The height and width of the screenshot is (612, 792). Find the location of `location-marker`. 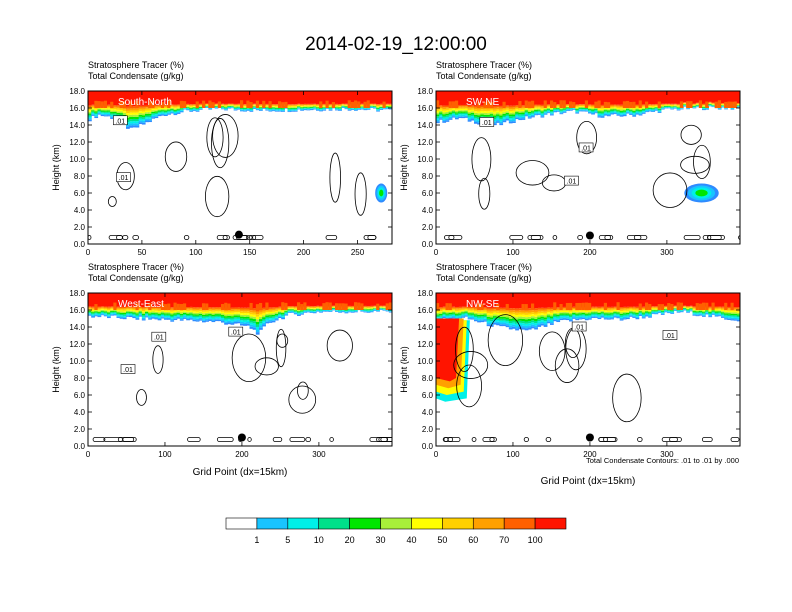

location-marker is located at coordinates (241, 437).